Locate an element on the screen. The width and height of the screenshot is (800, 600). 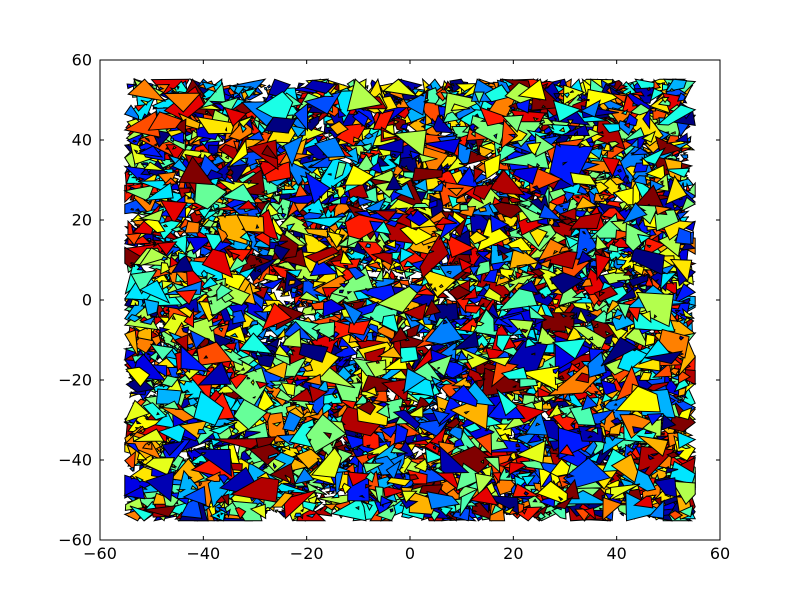
x-tick-label: 0 is located at coordinates (410, 553).